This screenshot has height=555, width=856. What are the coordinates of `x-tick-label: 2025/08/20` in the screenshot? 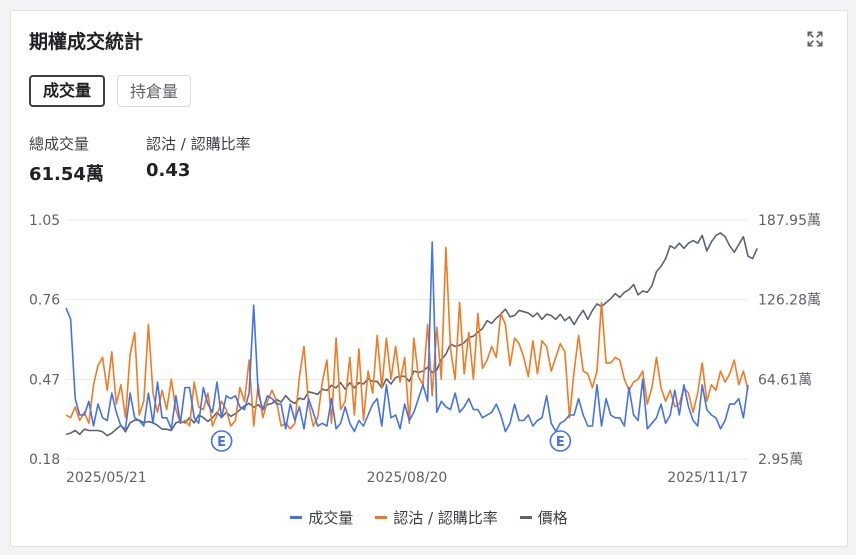 It's located at (407, 478).